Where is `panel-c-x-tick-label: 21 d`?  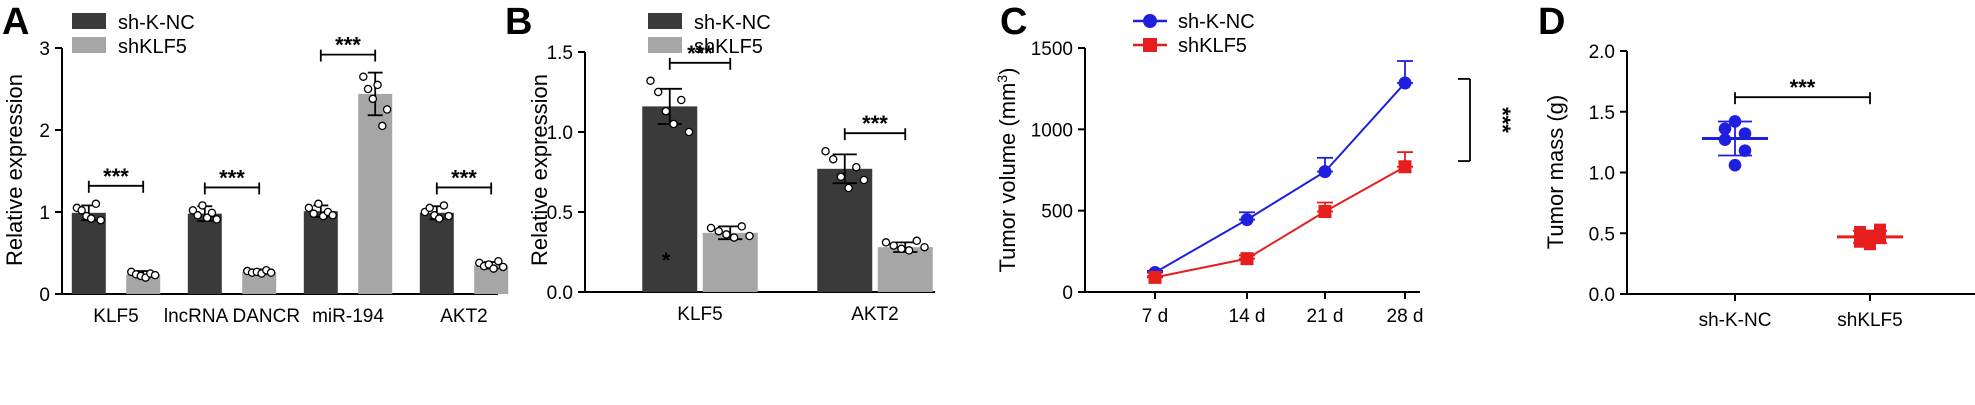
panel-c-x-tick-label: 21 d is located at coordinates (1325, 316).